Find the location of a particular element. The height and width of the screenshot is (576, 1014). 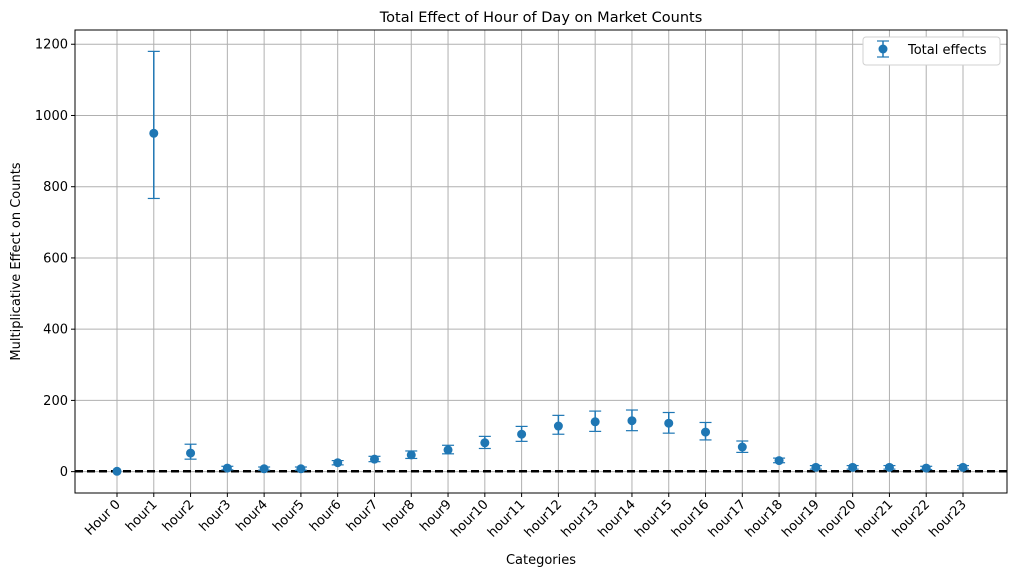

x-axis-label: Categories is located at coordinates (541, 560).